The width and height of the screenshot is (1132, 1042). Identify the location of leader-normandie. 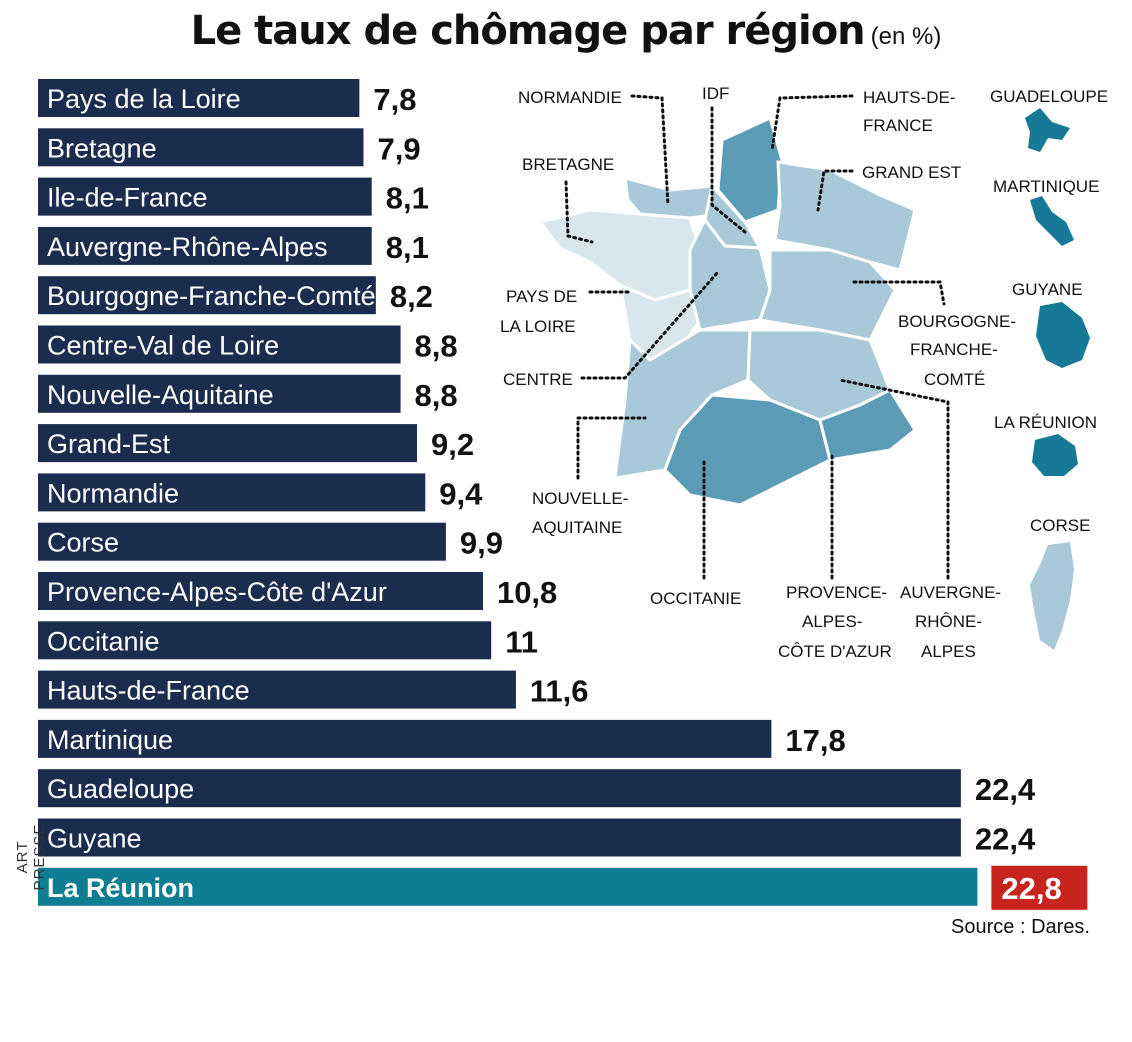
(650, 150).